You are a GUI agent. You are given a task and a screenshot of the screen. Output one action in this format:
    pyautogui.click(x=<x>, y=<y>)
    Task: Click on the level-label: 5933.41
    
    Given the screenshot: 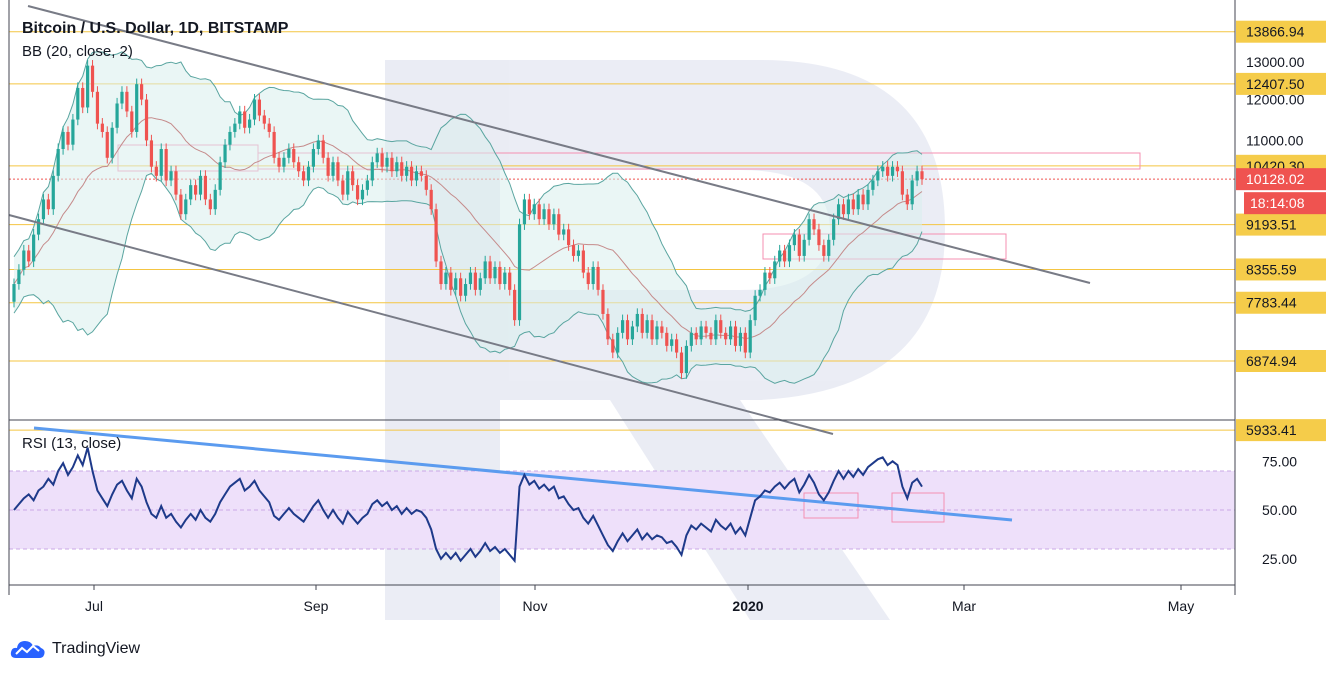 What is the action you would take?
    pyautogui.click(x=1271, y=430)
    